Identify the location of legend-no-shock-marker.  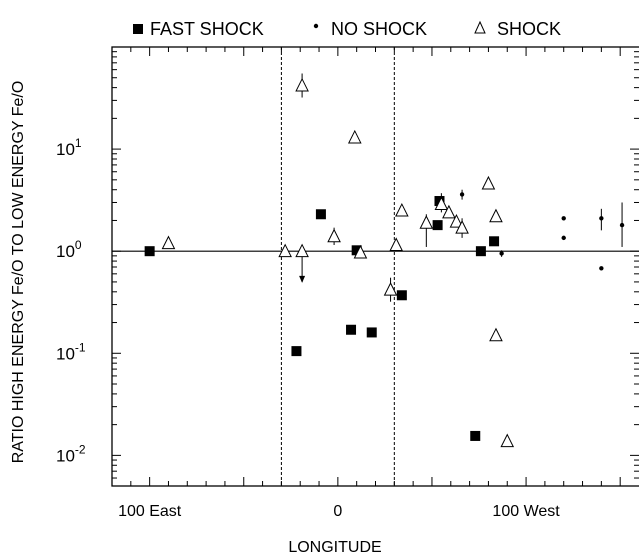
(316, 26).